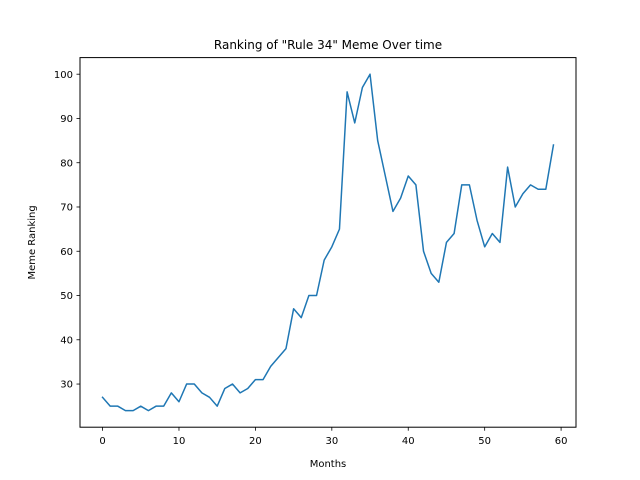  What do you see at coordinates (66, 340) in the screenshot?
I see `y-tick-label: 40` at bounding box center [66, 340].